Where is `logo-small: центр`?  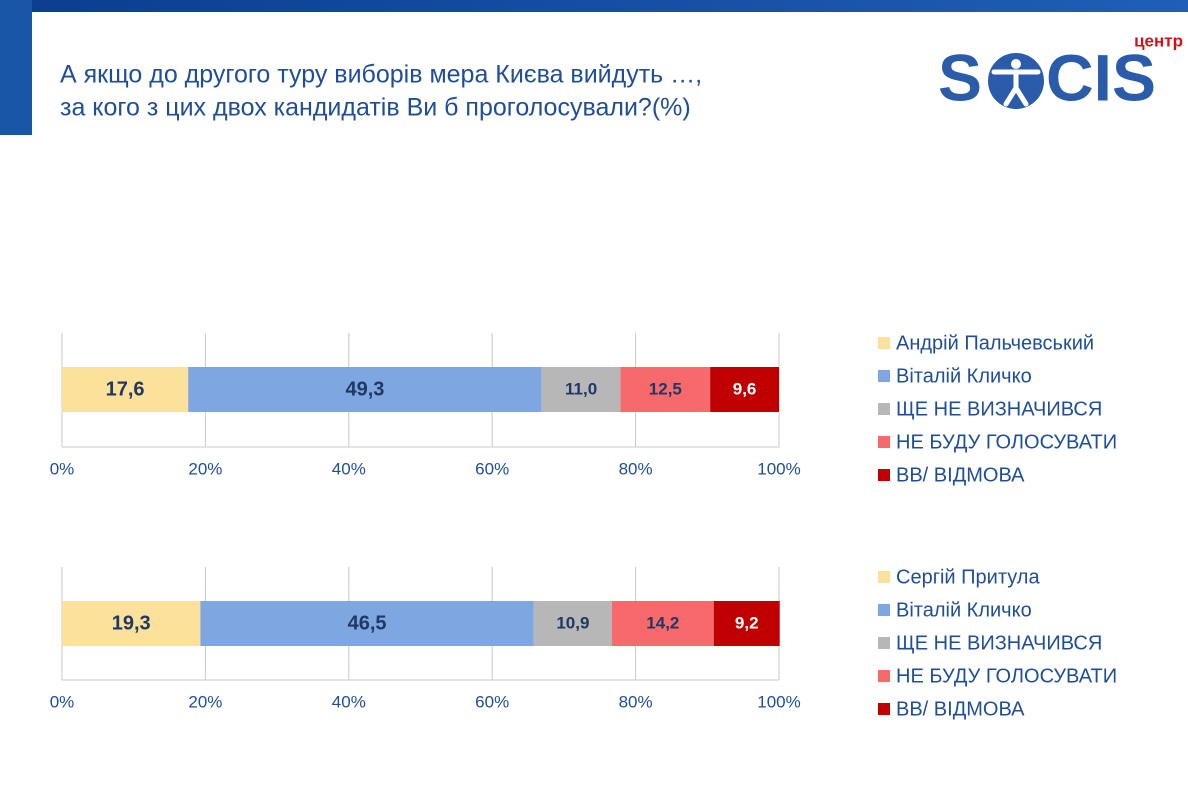
logo-small: центр is located at coordinates (1158, 40).